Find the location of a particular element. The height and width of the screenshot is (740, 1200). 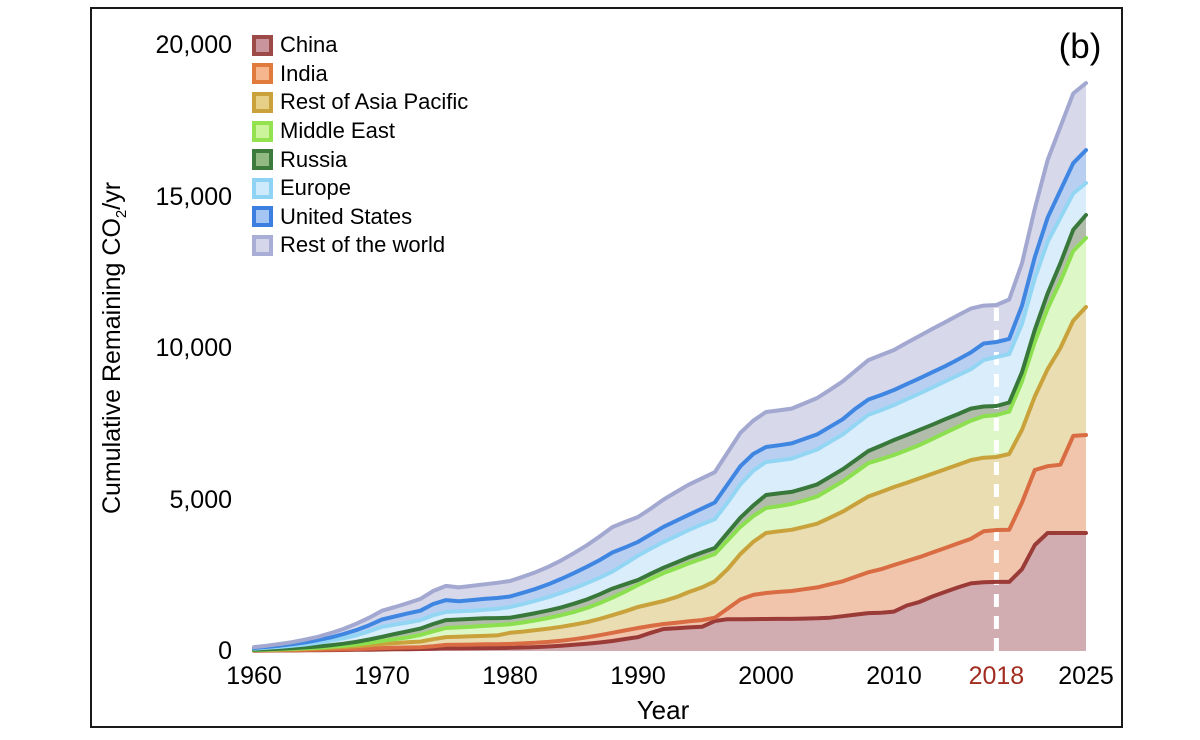

legend-swatch-russia is located at coordinates (262, 160).